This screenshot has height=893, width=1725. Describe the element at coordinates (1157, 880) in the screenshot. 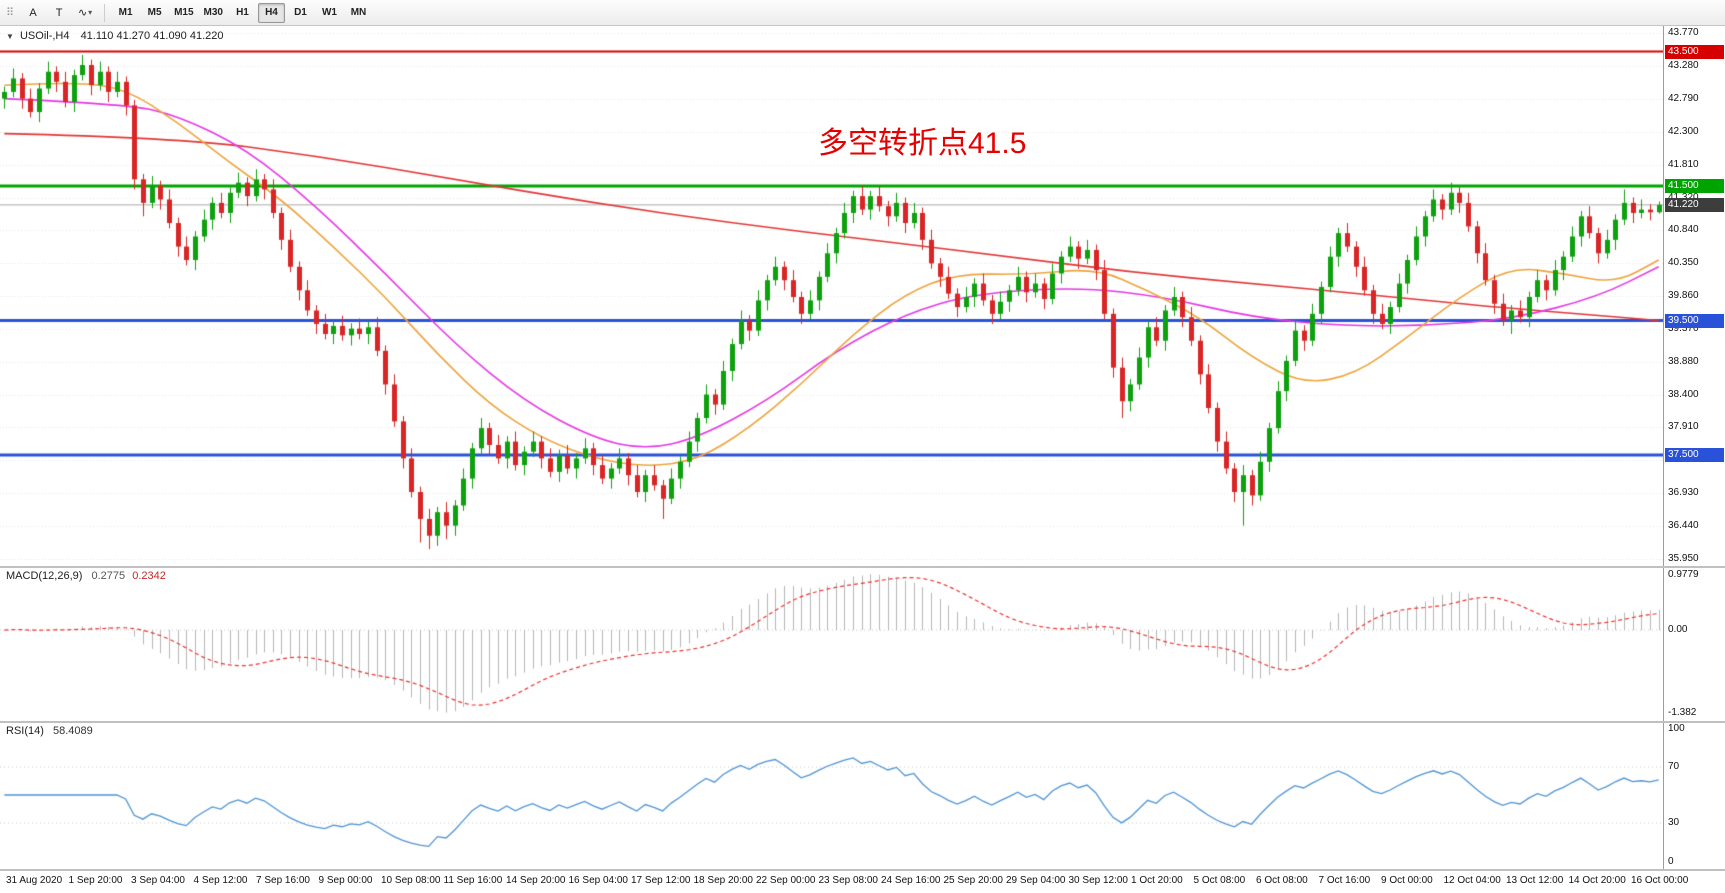

I see `time-label: 1 Oct 20:00` at that location.